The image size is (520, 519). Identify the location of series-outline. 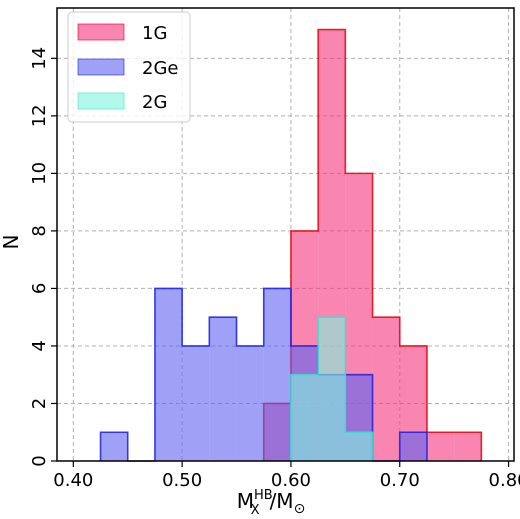
(332, 388).